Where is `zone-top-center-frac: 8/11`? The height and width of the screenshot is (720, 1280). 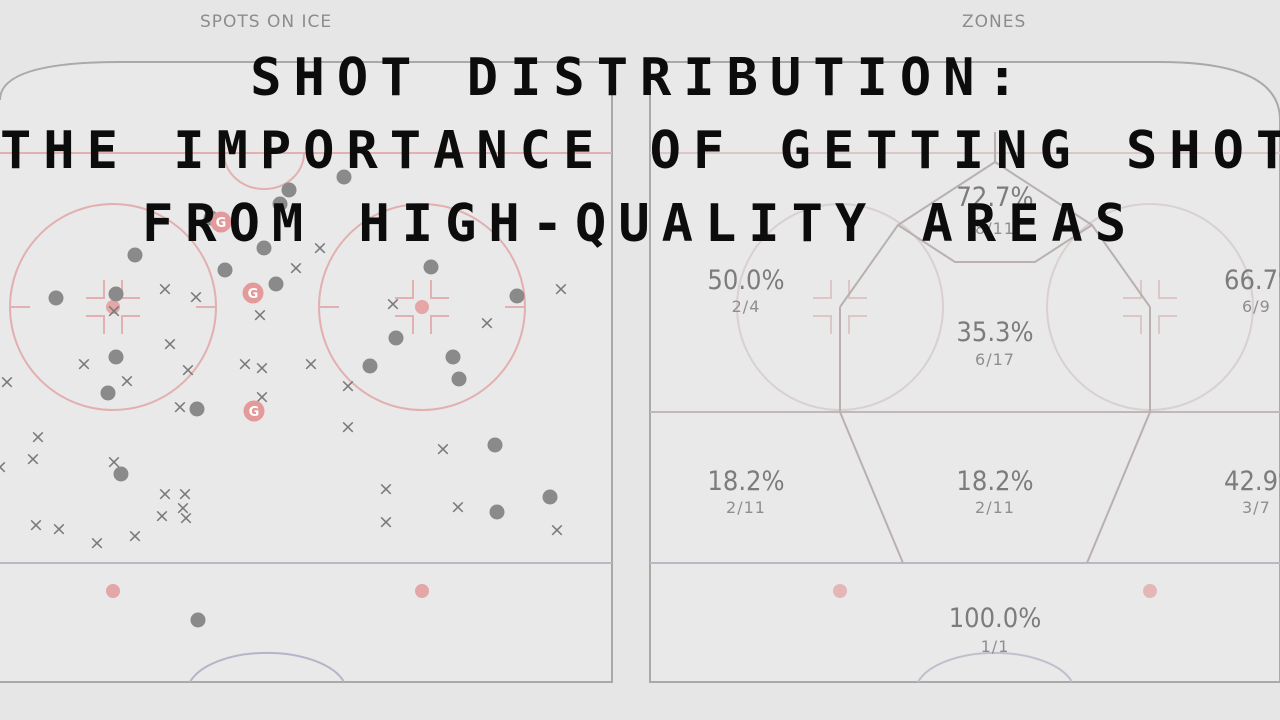 zone-top-center-frac: 8/11 is located at coordinates (995, 228).